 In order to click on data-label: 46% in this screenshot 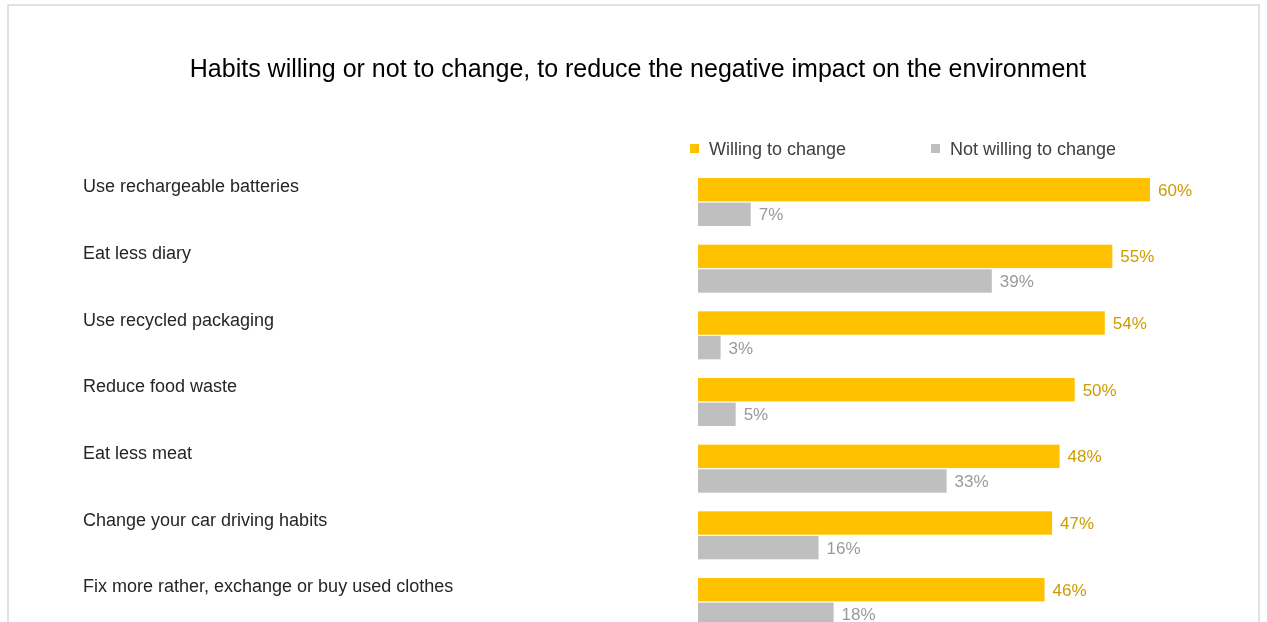, I will do `click(1069, 590)`.